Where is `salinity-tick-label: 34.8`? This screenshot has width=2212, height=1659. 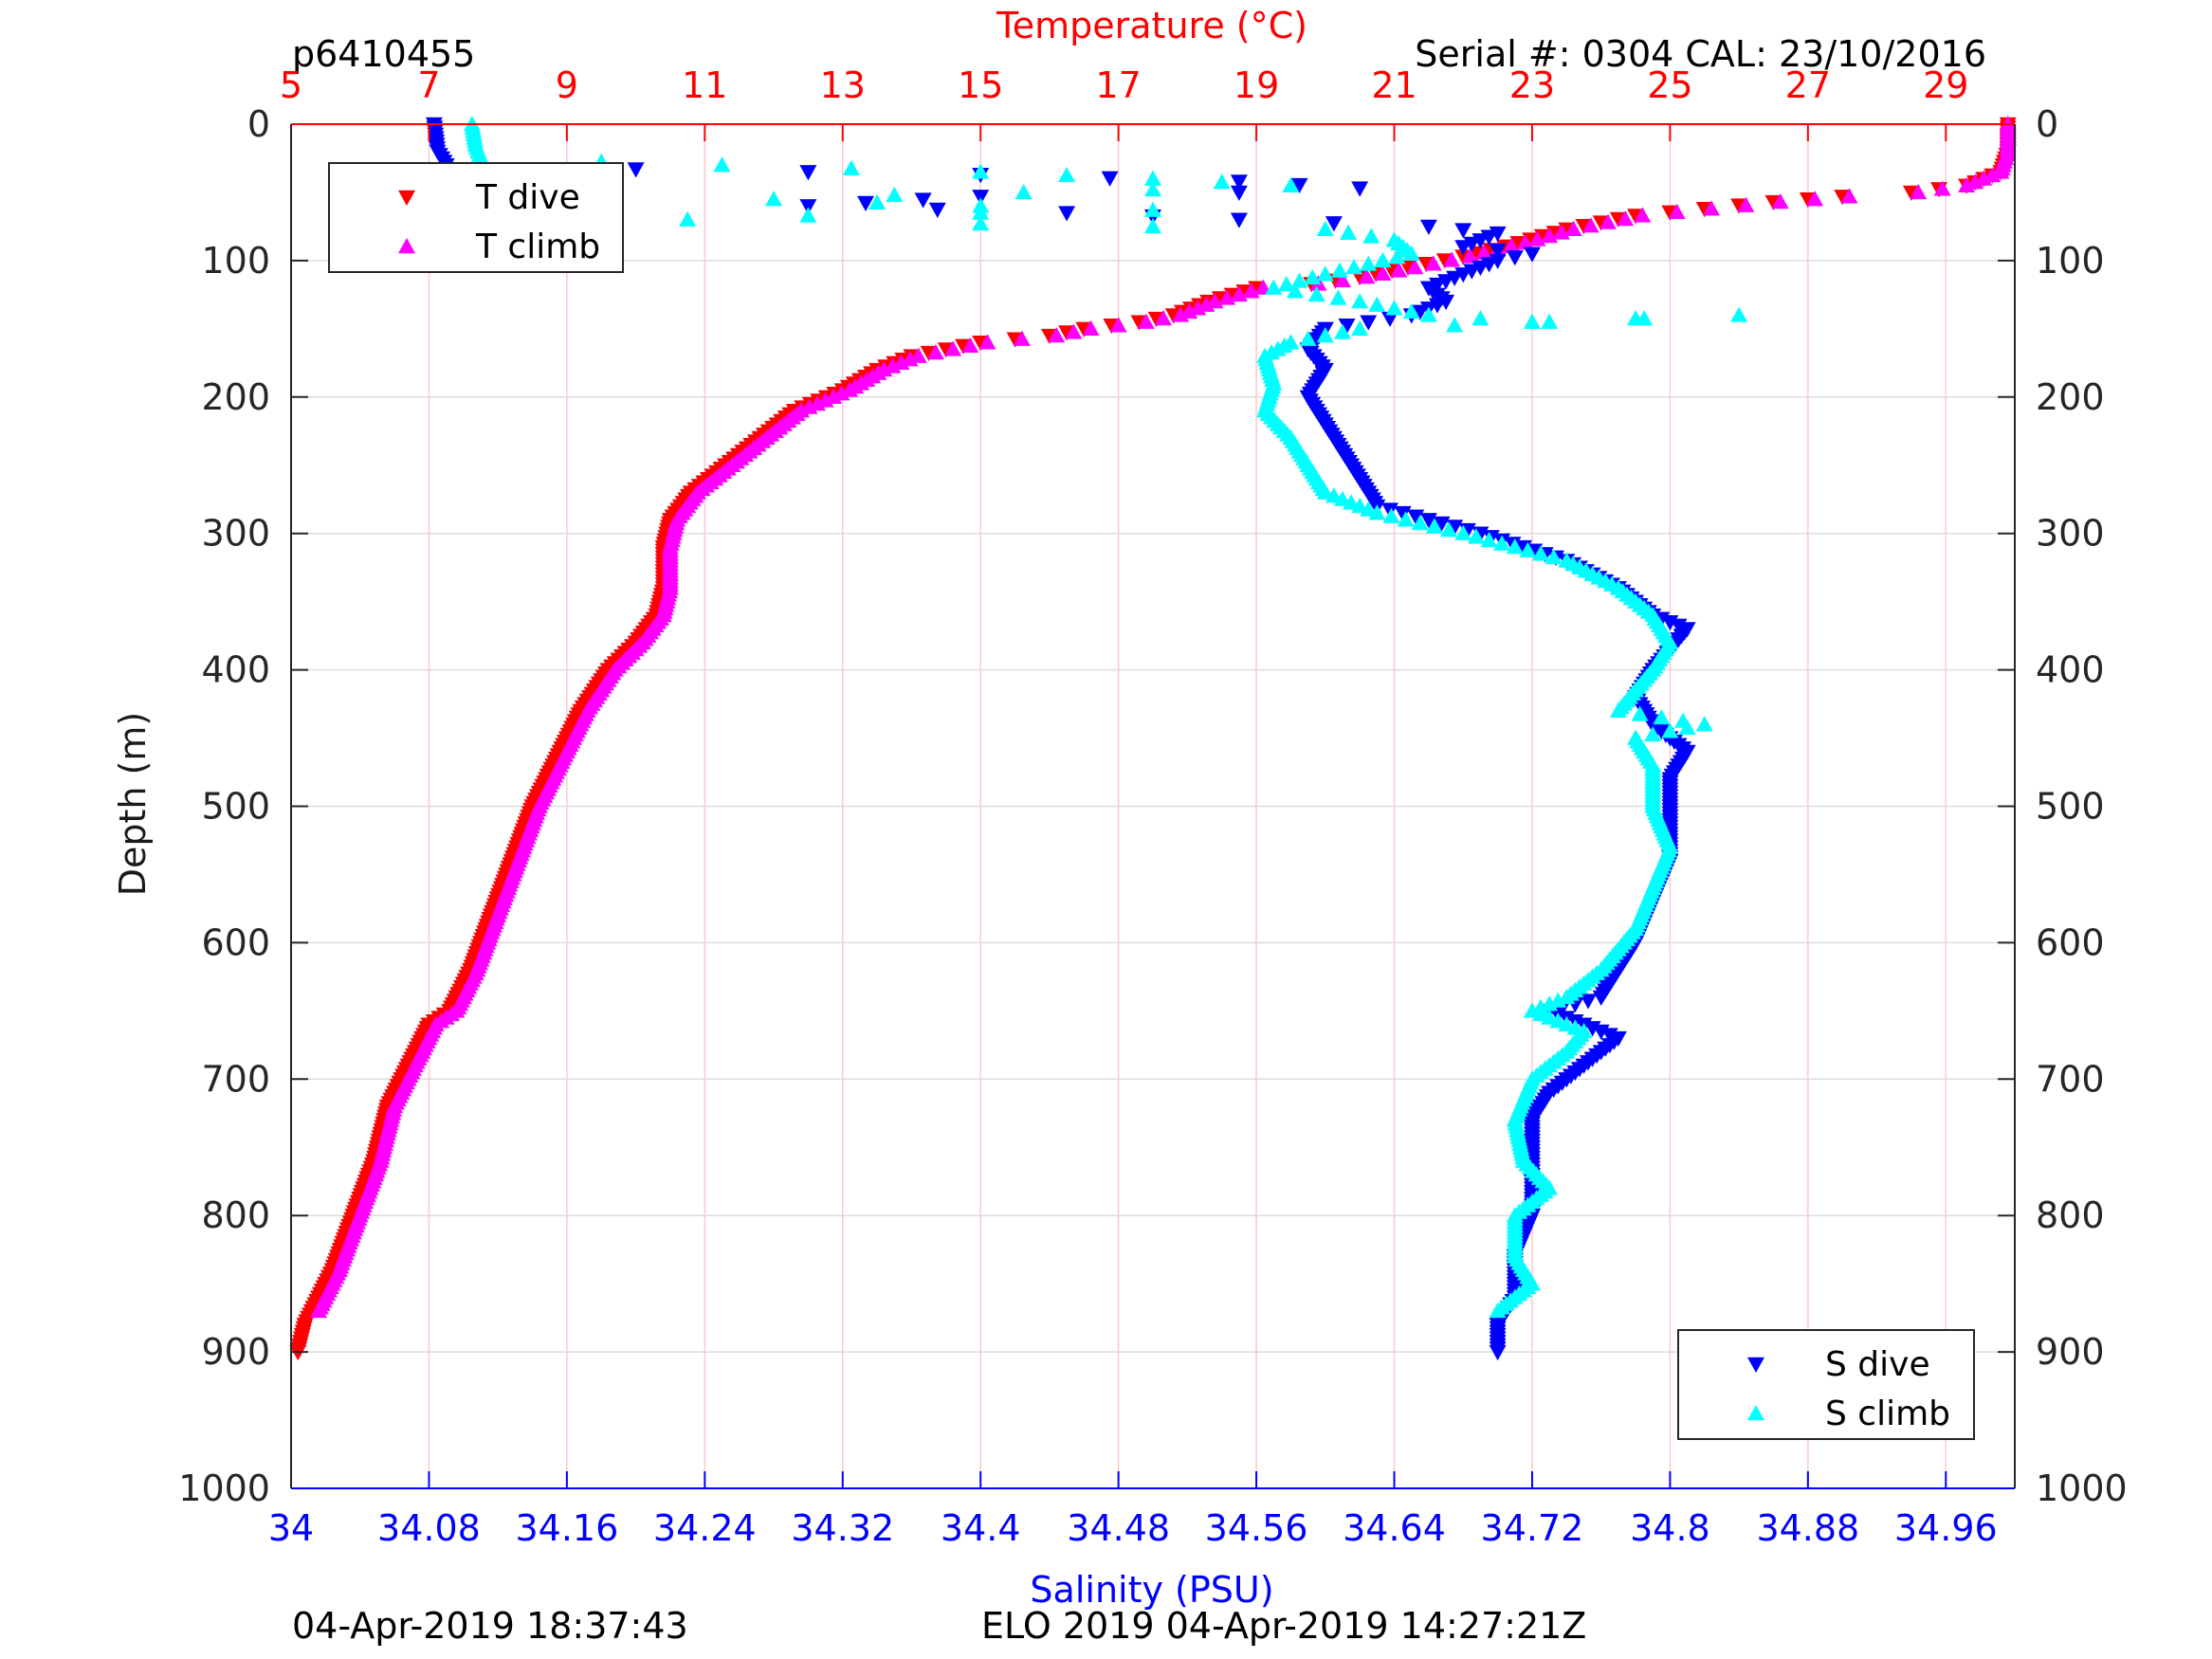 salinity-tick-label: 34.8 is located at coordinates (1670, 1528).